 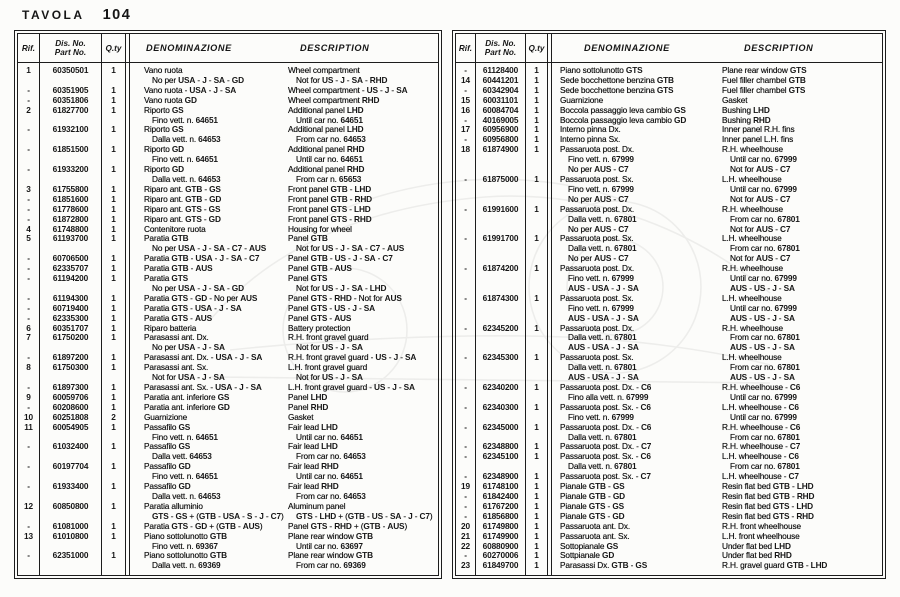 I want to click on description-cell: Panel GTB - AUS, so click(x=363, y=268).